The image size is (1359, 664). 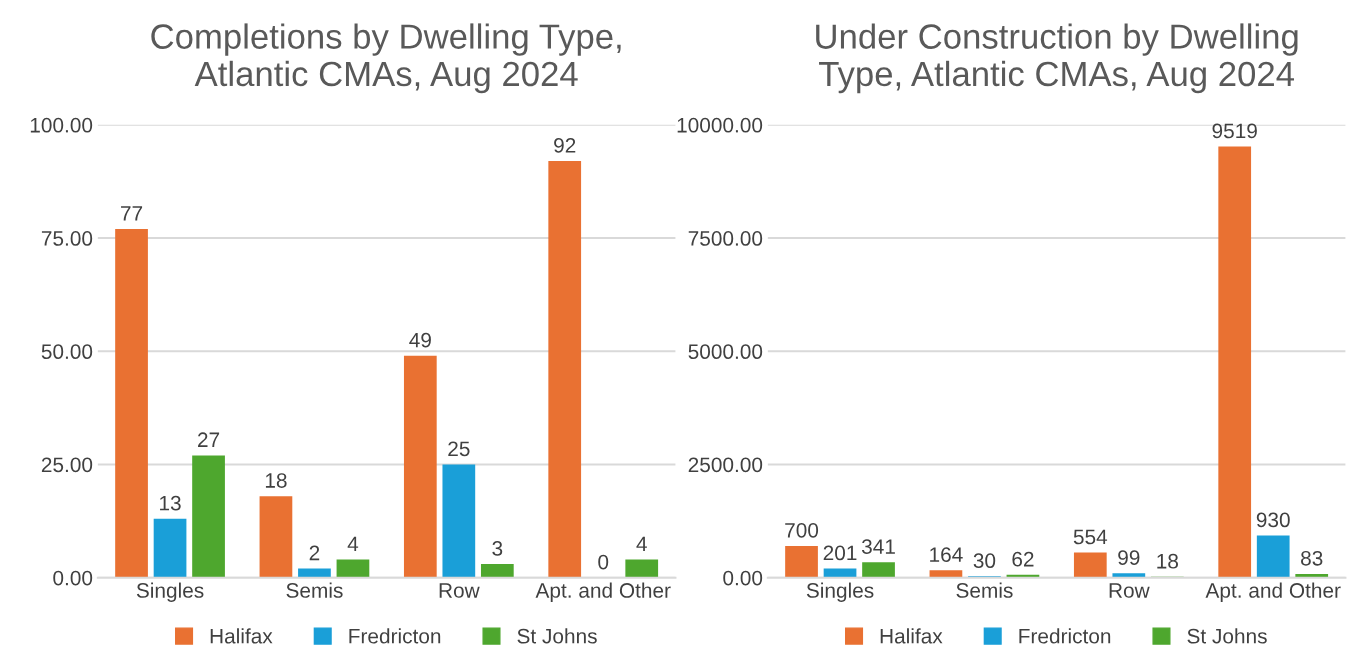 What do you see at coordinates (67, 465) in the screenshot?
I see `y-tick-label: 25.00` at bounding box center [67, 465].